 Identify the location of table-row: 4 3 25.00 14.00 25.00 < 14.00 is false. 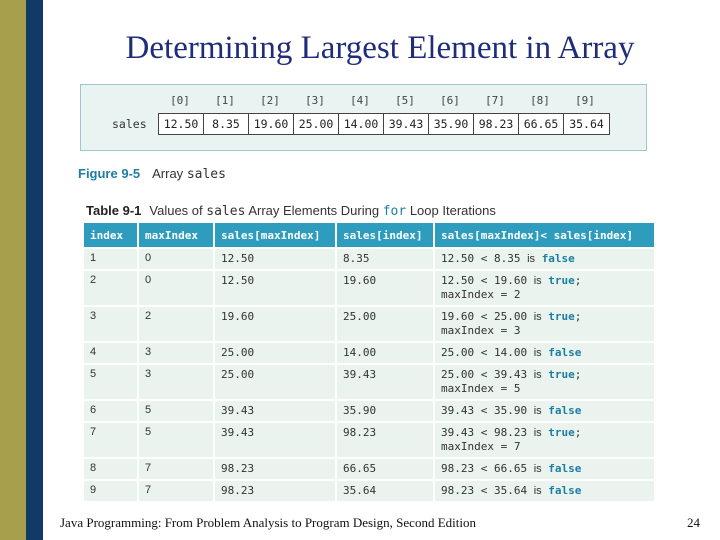
(369, 352).